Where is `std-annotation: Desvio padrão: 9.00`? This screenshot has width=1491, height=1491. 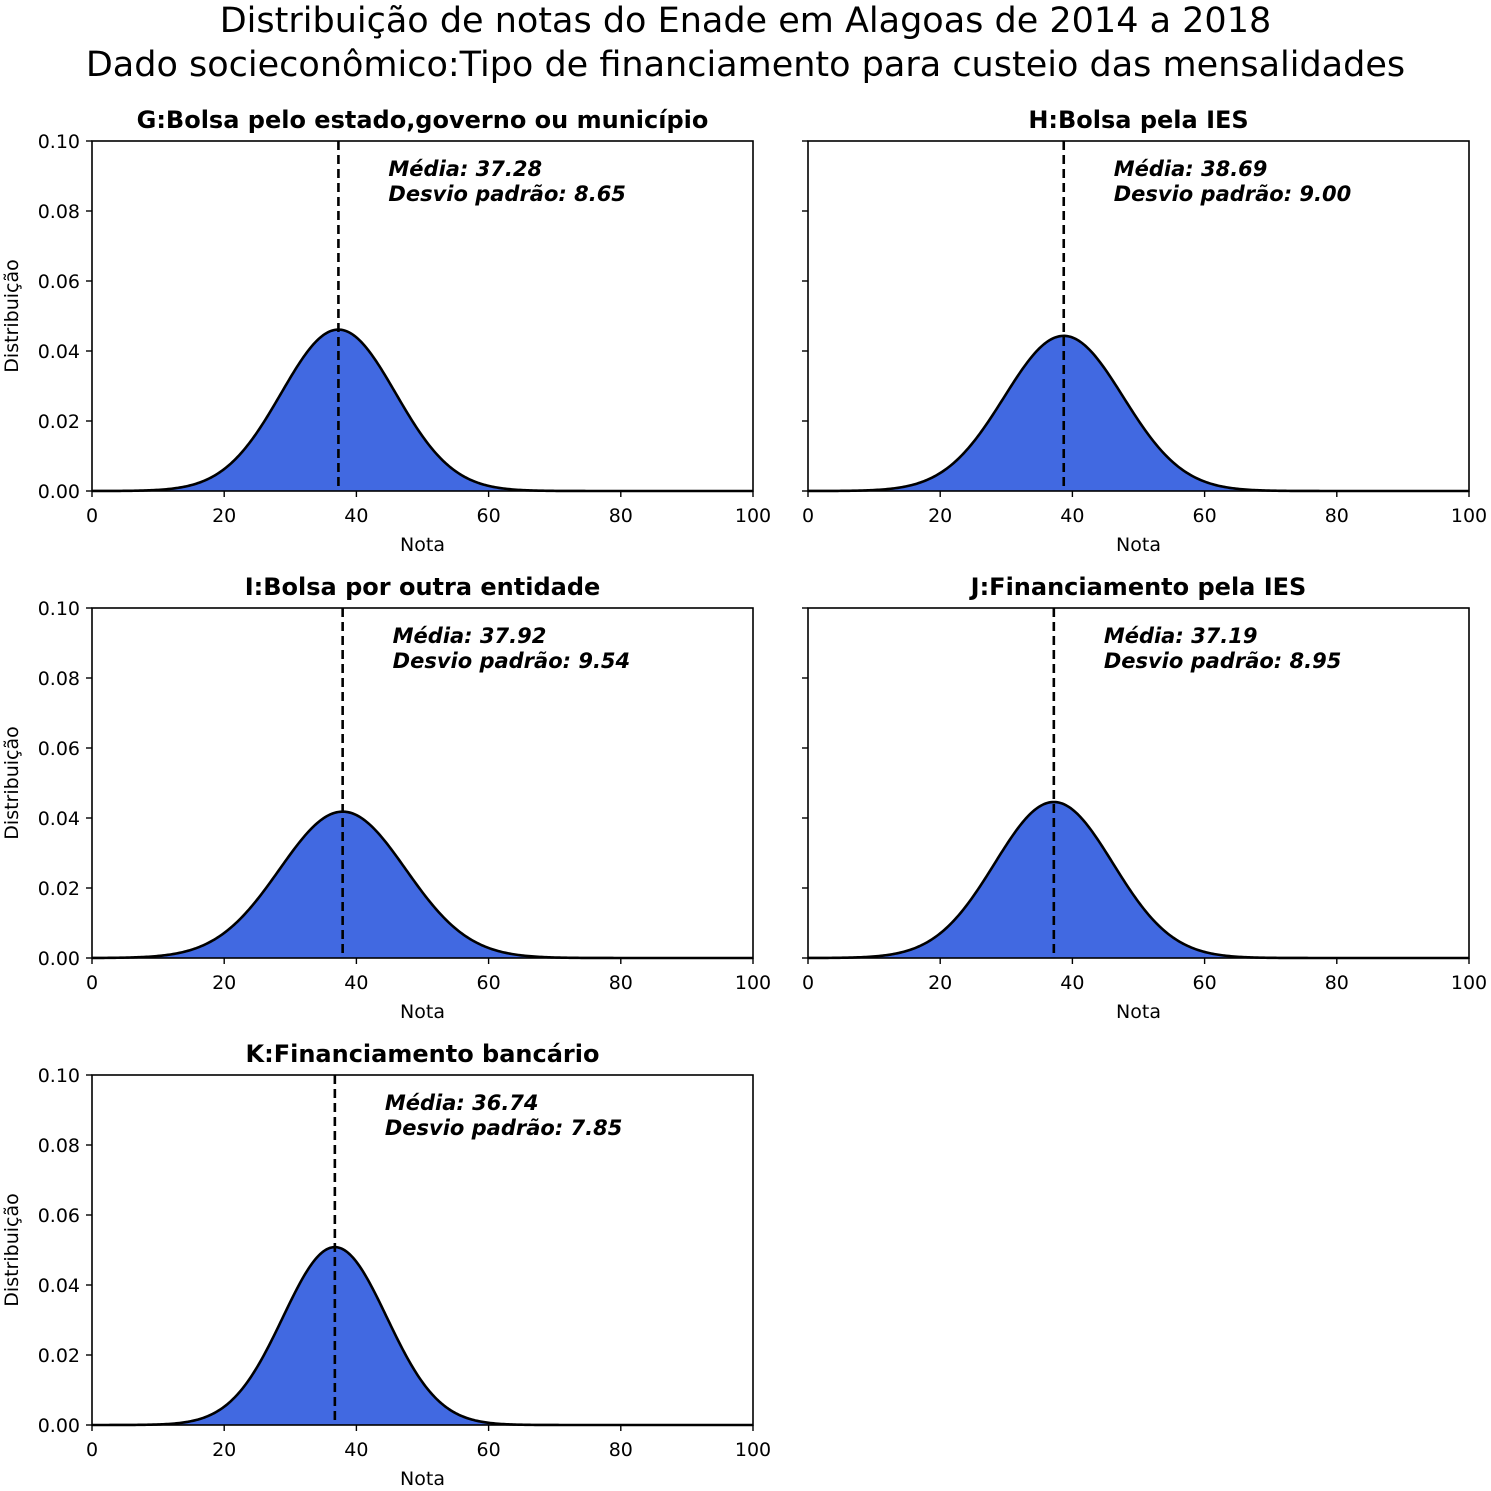
std-annotation: Desvio padrão: 9.00 is located at coordinates (1233, 194).